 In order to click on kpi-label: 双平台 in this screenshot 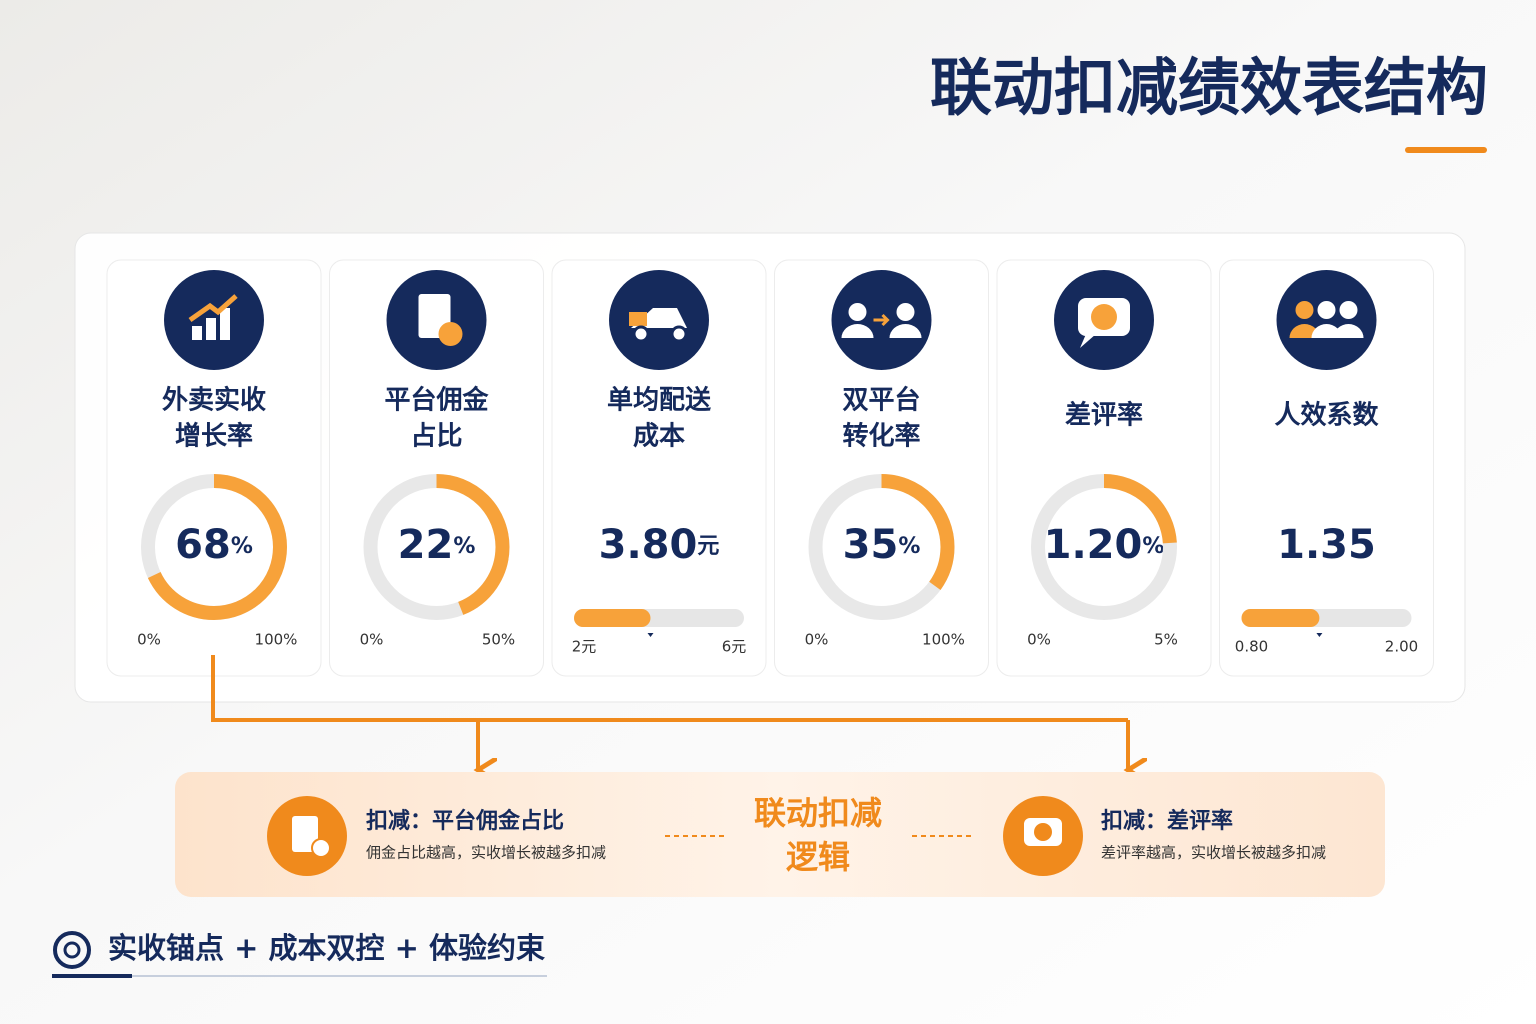, I will do `click(881, 400)`.